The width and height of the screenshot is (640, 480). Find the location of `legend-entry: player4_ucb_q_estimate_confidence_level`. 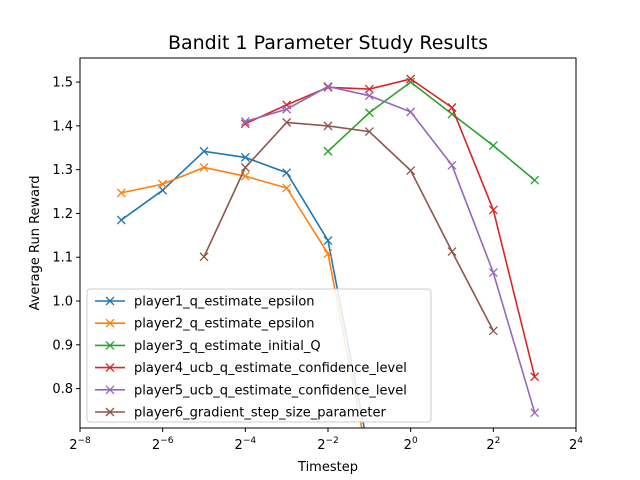

legend-entry: player4_ucb_q_estimate_confidence_level is located at coordinates (251, 368).